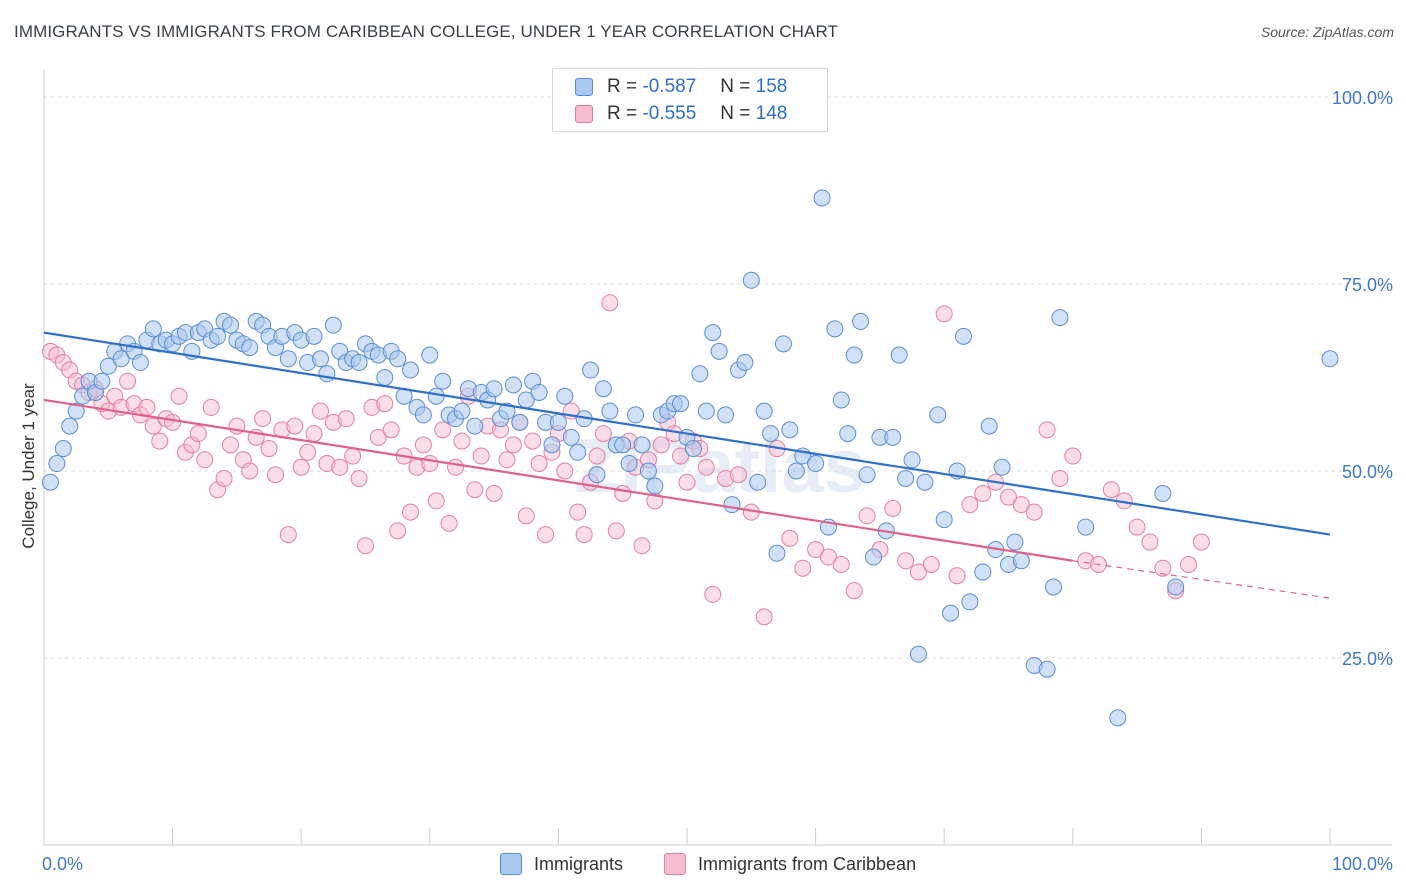 Image resolution: width=1406 pixels, height=892 pixels. Describe the element at coordinates (579, 863) in the screenshot. I see `bottom-legend-label: Immigrants` at that location.